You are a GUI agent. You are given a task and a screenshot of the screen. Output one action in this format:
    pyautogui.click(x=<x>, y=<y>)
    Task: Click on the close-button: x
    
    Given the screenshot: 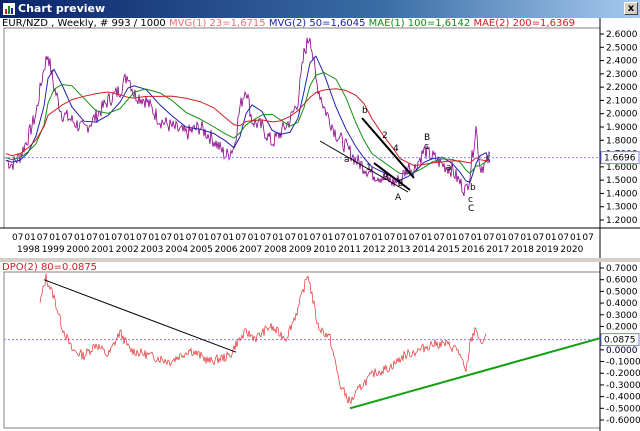 What is the action you would take?
    pyautogui.click(x=631, y=8)
    